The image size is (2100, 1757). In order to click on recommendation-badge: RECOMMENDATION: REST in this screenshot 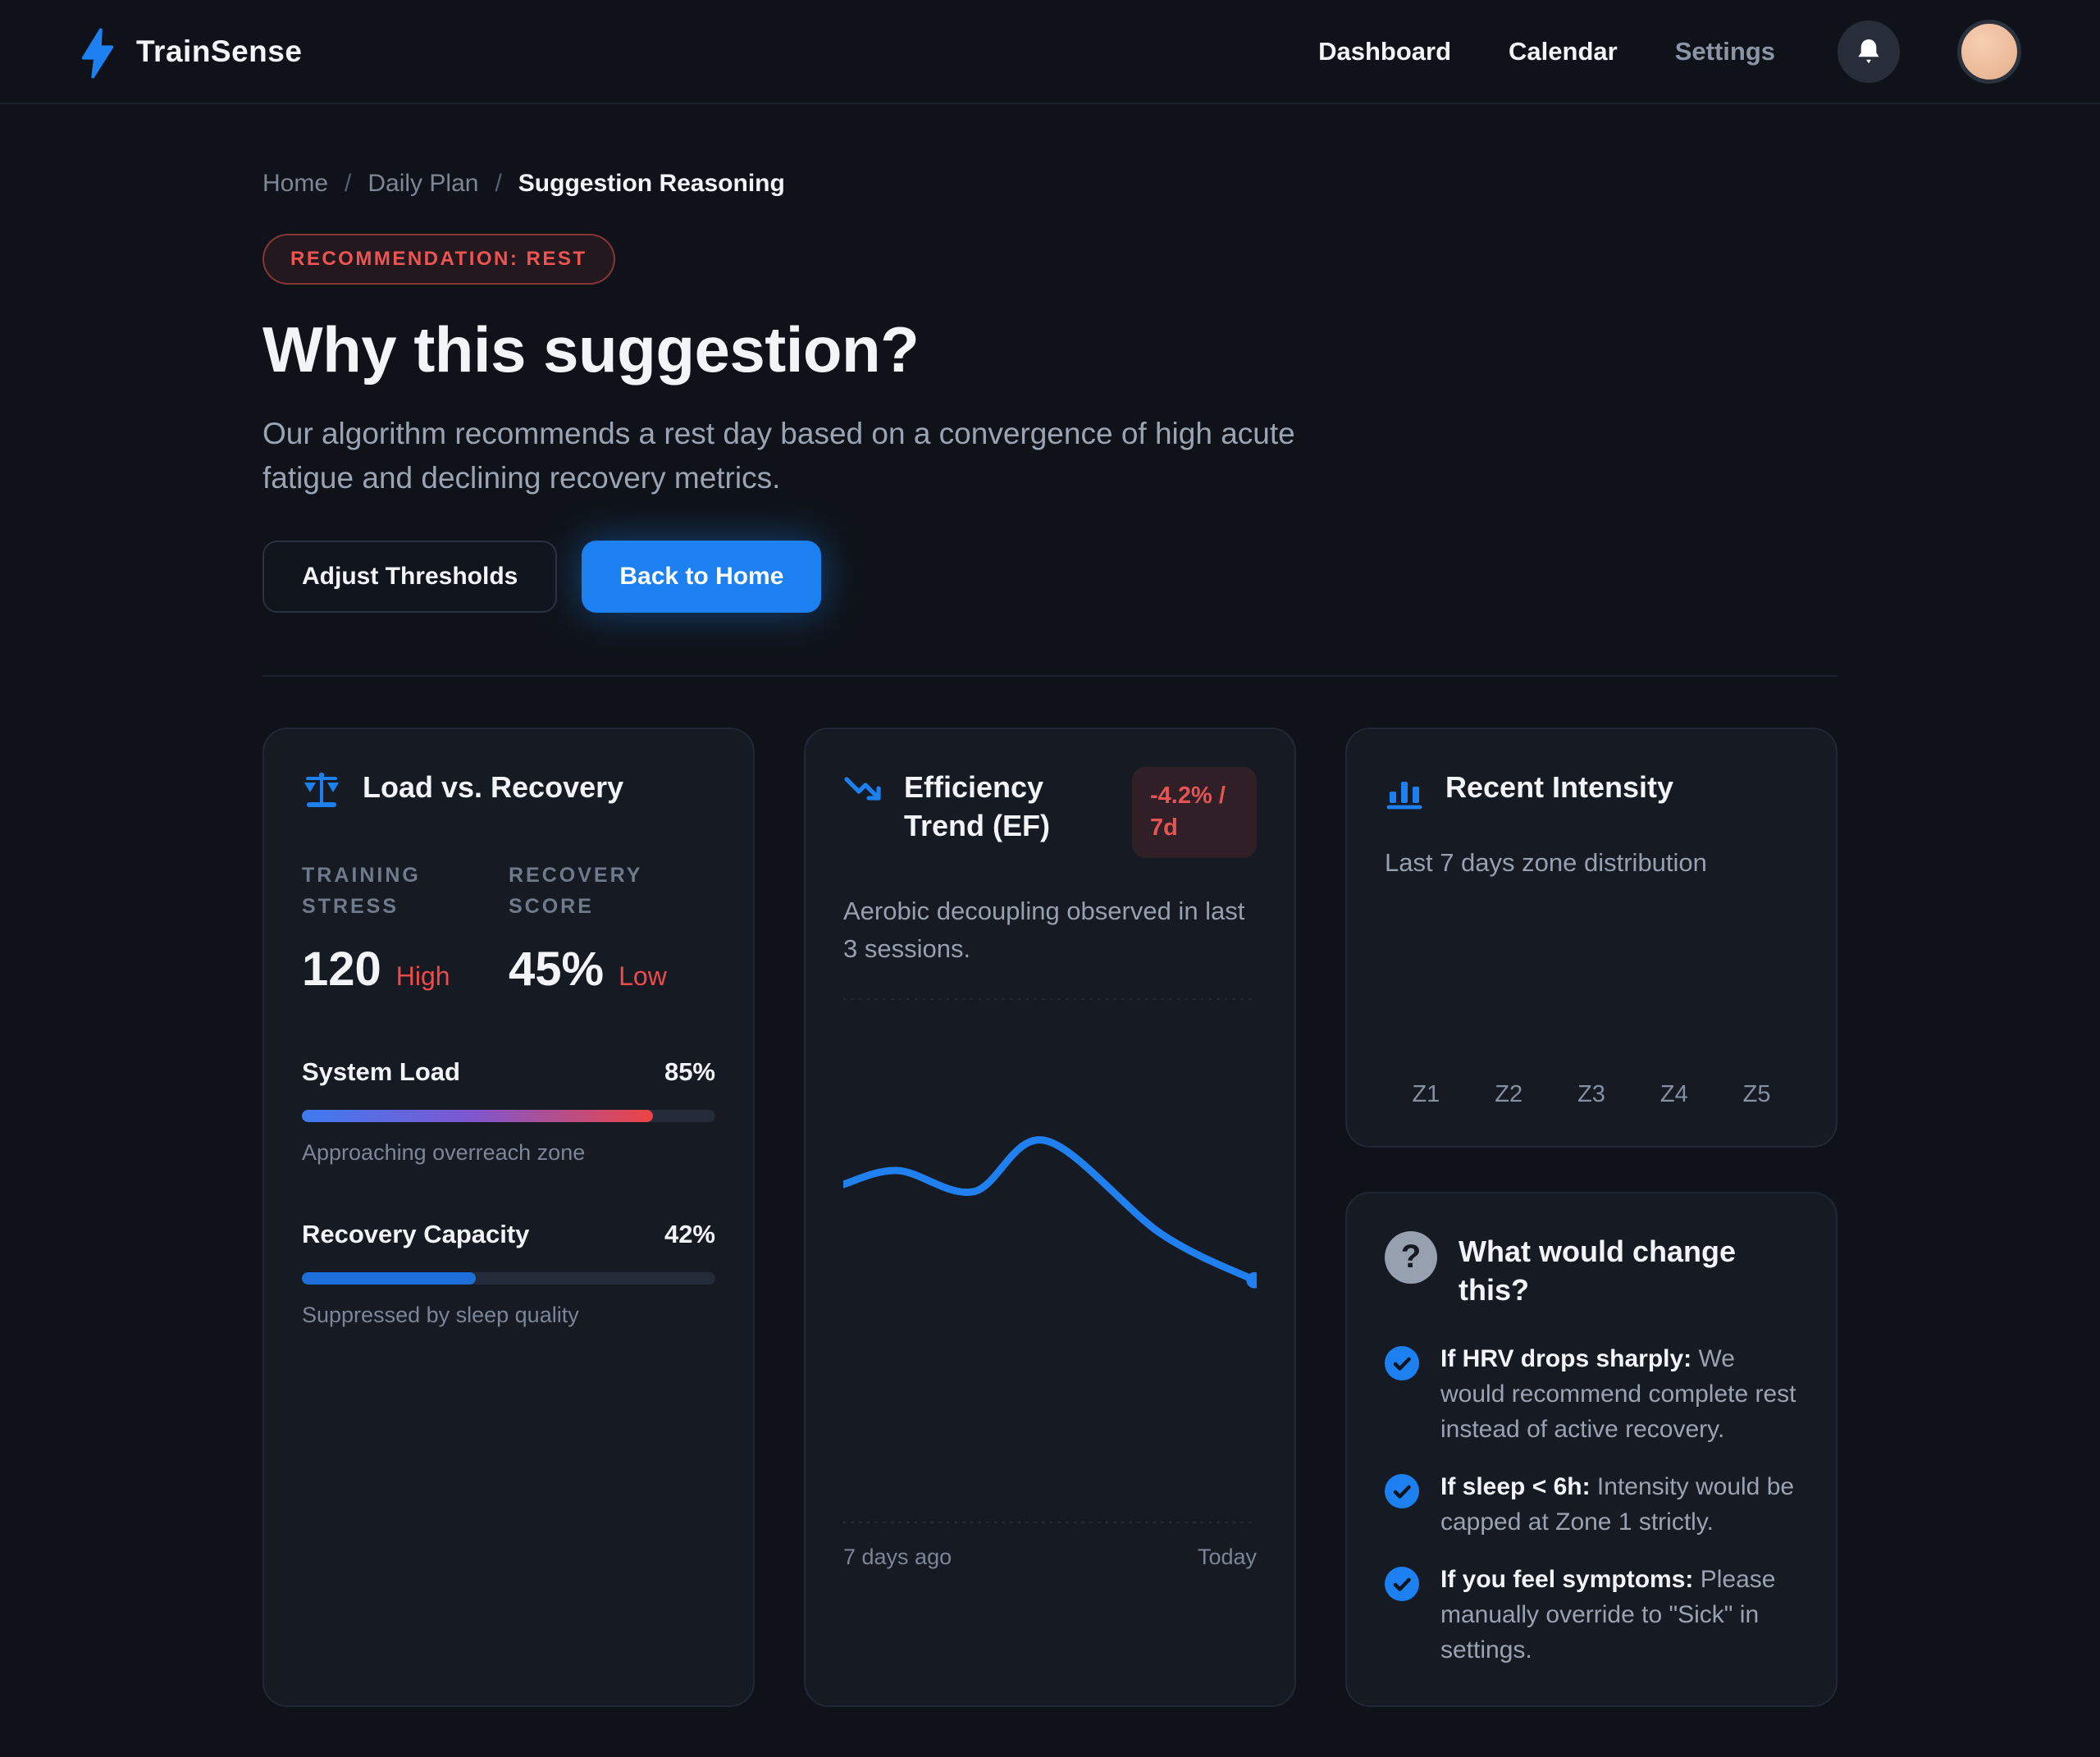, I will do `click(438, 259)`.